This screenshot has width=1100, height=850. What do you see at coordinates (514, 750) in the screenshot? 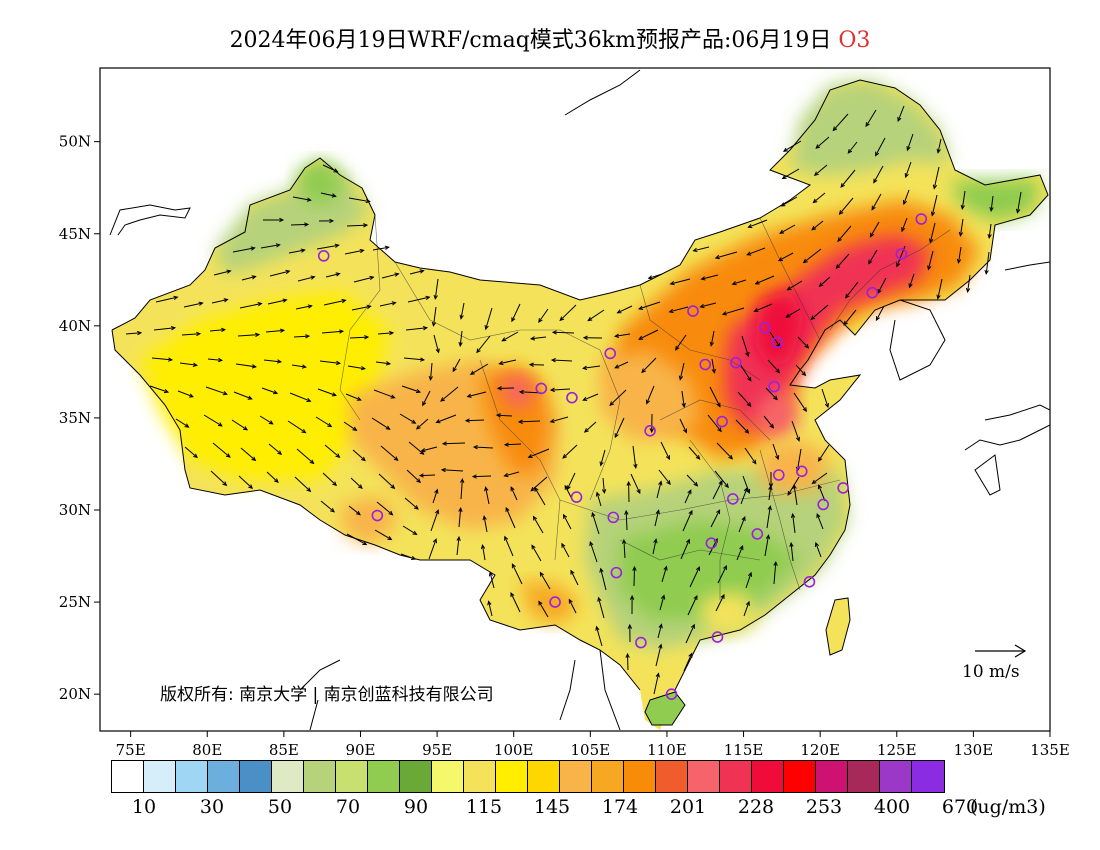
I see `lon-tick-label: 100E` at bounding box center [514, 750].